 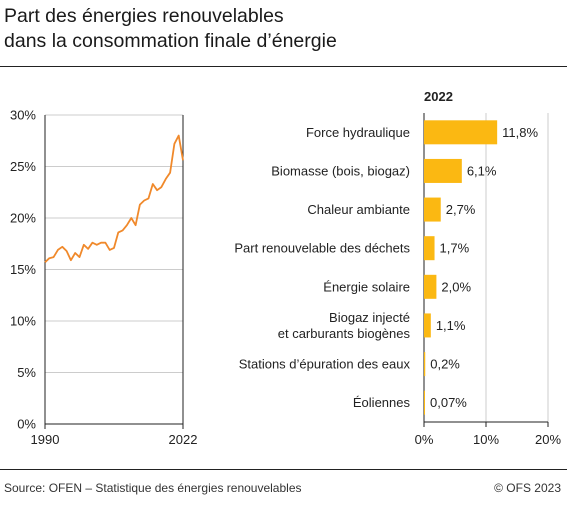 What do you see at coordinates (448, 402) in the screenshot?
I see `bar-value-label: 0,07%` at bounding box center [448, 402].